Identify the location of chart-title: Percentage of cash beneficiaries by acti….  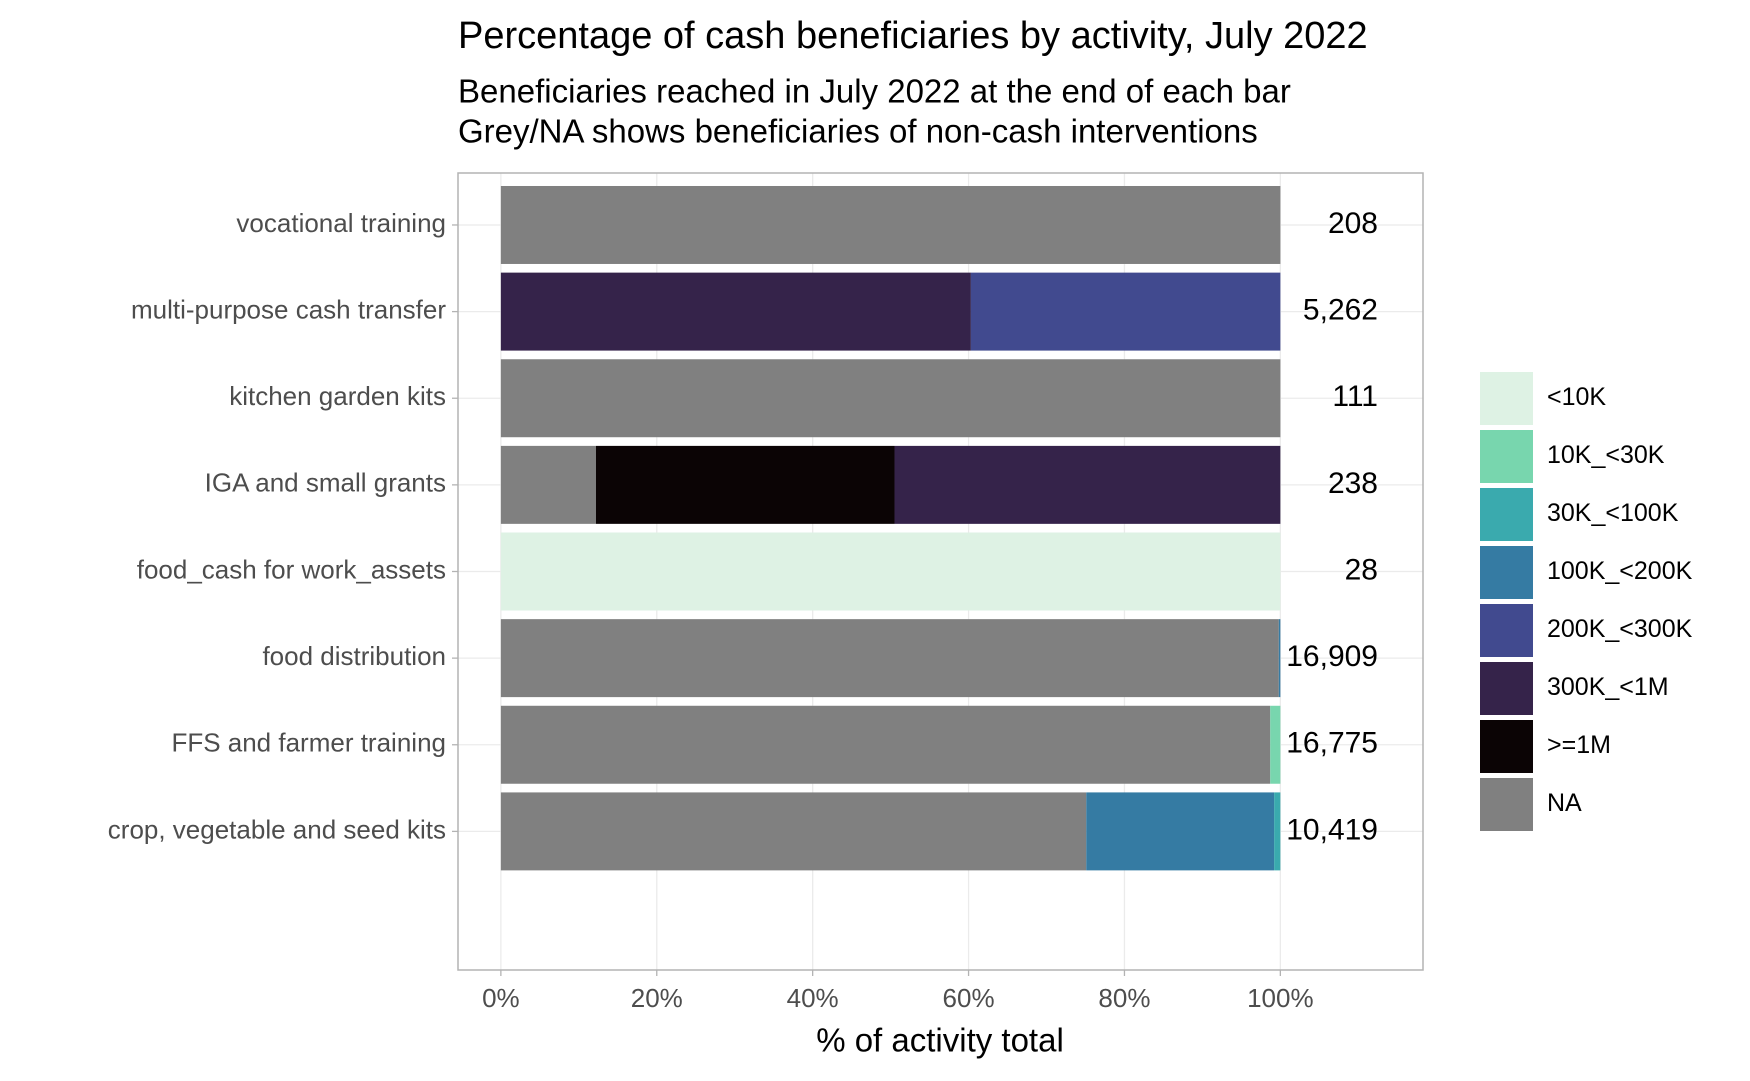
(913, 36).